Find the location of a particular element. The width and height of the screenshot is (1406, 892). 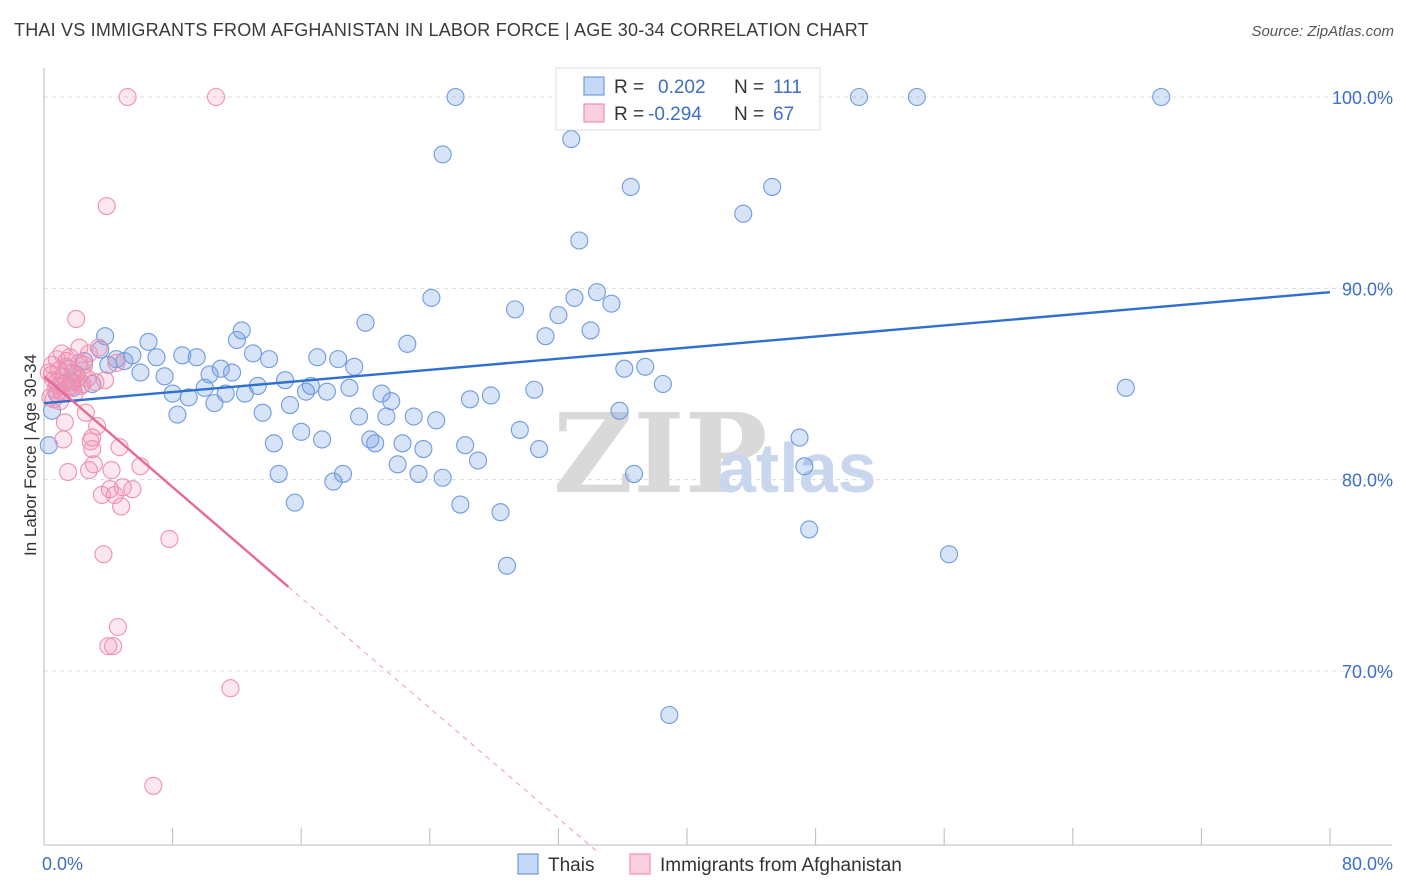

watermark: ZIP atlas is located at coordinates (715, 453).